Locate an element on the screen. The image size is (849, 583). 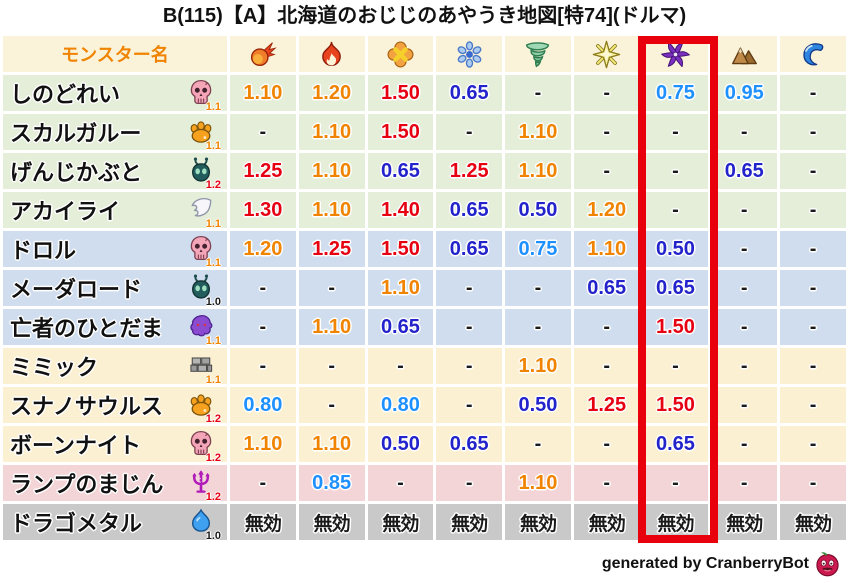
monster-name-cell: ドロル 1.1 is located at coordinates (115, 249).